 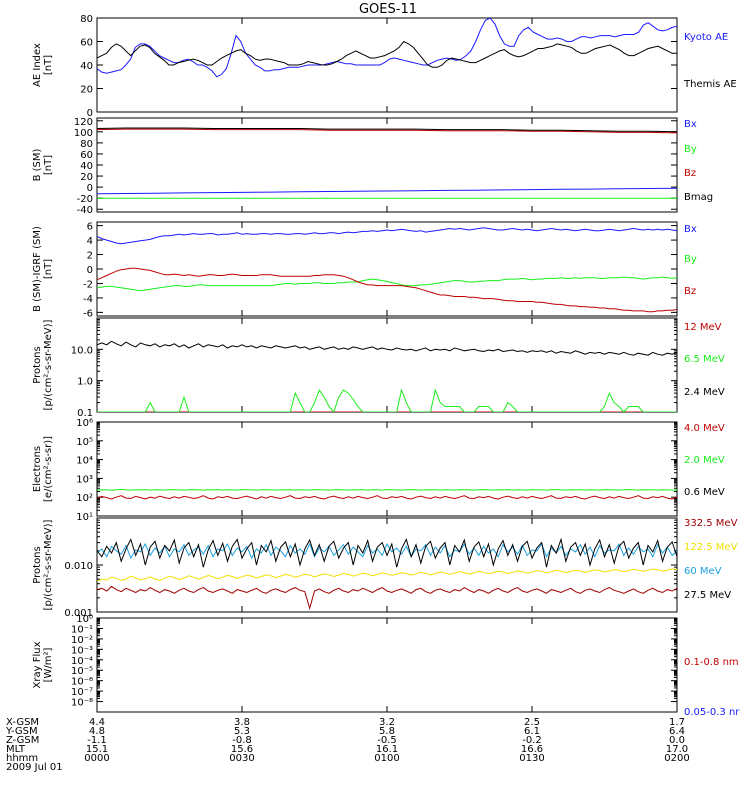 I want to click on legend-entry: 60 MeV, so click(x=703, y=571).